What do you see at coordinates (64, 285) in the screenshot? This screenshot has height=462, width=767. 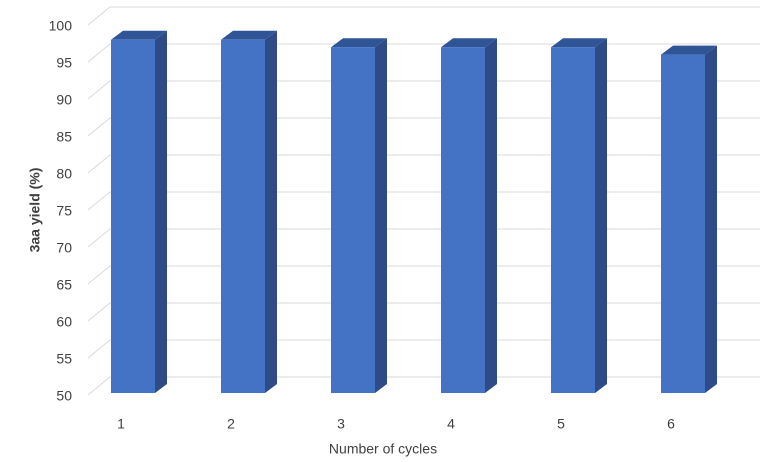 I see `y-tick-label: 65` at bounding box center [64, 285].